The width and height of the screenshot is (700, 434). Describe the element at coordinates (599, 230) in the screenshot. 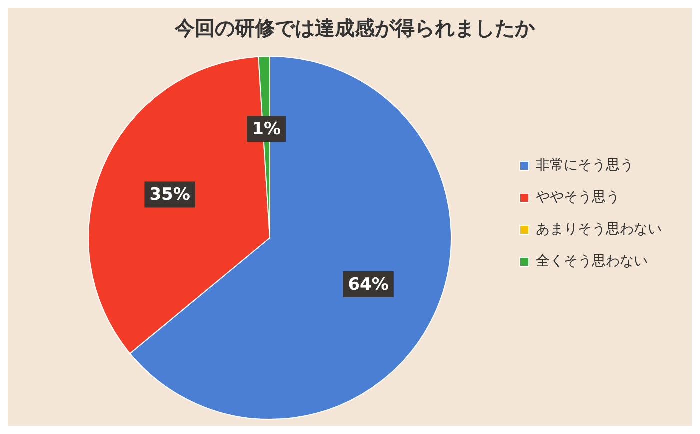

I see `legend-label: あまりそう思わない` at that location.